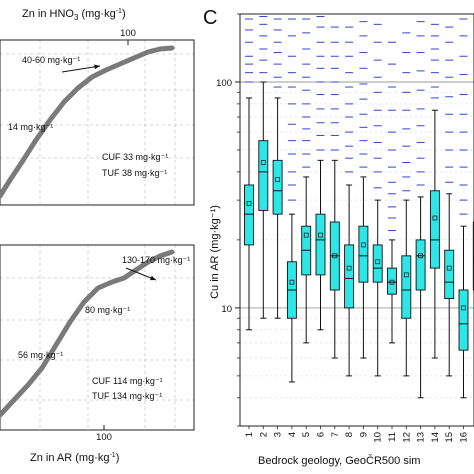 This screenshot has width=474, height=474. What do you see at coordinates (464, 437) in the screenshot?
I see `panel-c-x-tick-label: 16` at bounding box center [464, 437].